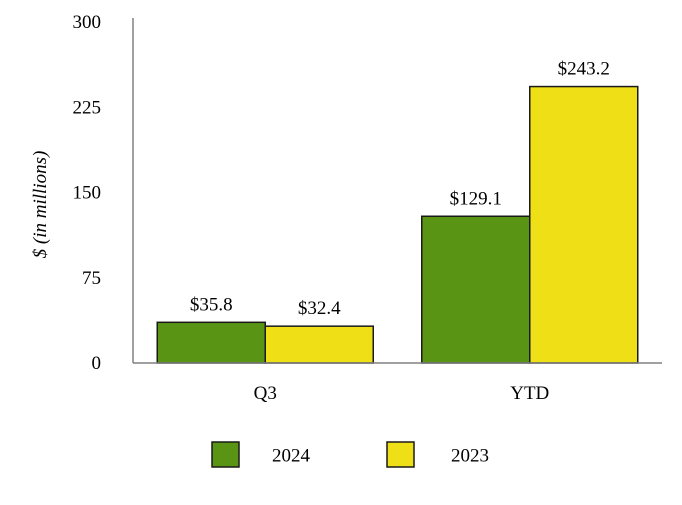  Describe the element at coordinates (211, 342) in the screenshot. I see `bar-2024-q3` at that location.